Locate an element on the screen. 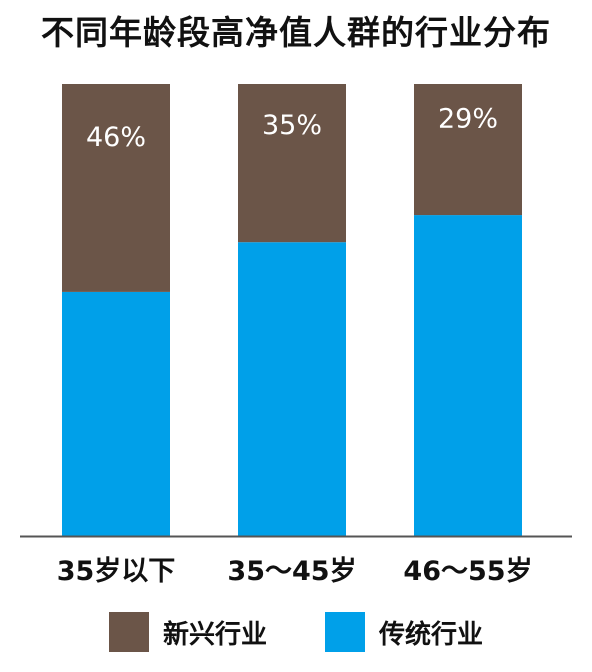  legend-swatch-emerging is located at coordinates (128, 632).